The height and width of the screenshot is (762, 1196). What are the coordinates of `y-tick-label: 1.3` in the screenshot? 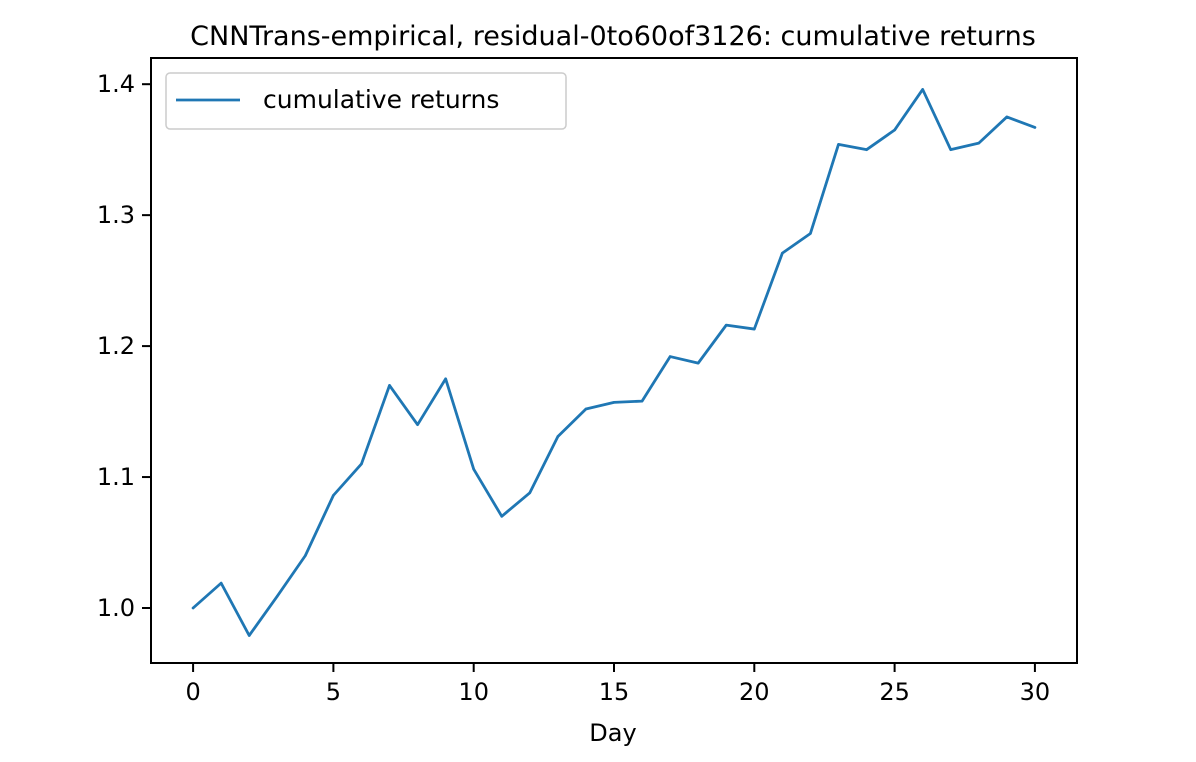 It's located at (116, 215).